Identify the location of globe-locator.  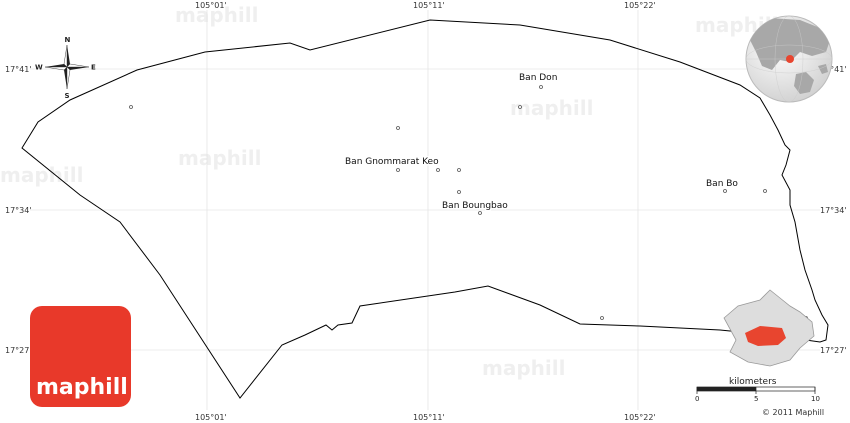
(789, 59).